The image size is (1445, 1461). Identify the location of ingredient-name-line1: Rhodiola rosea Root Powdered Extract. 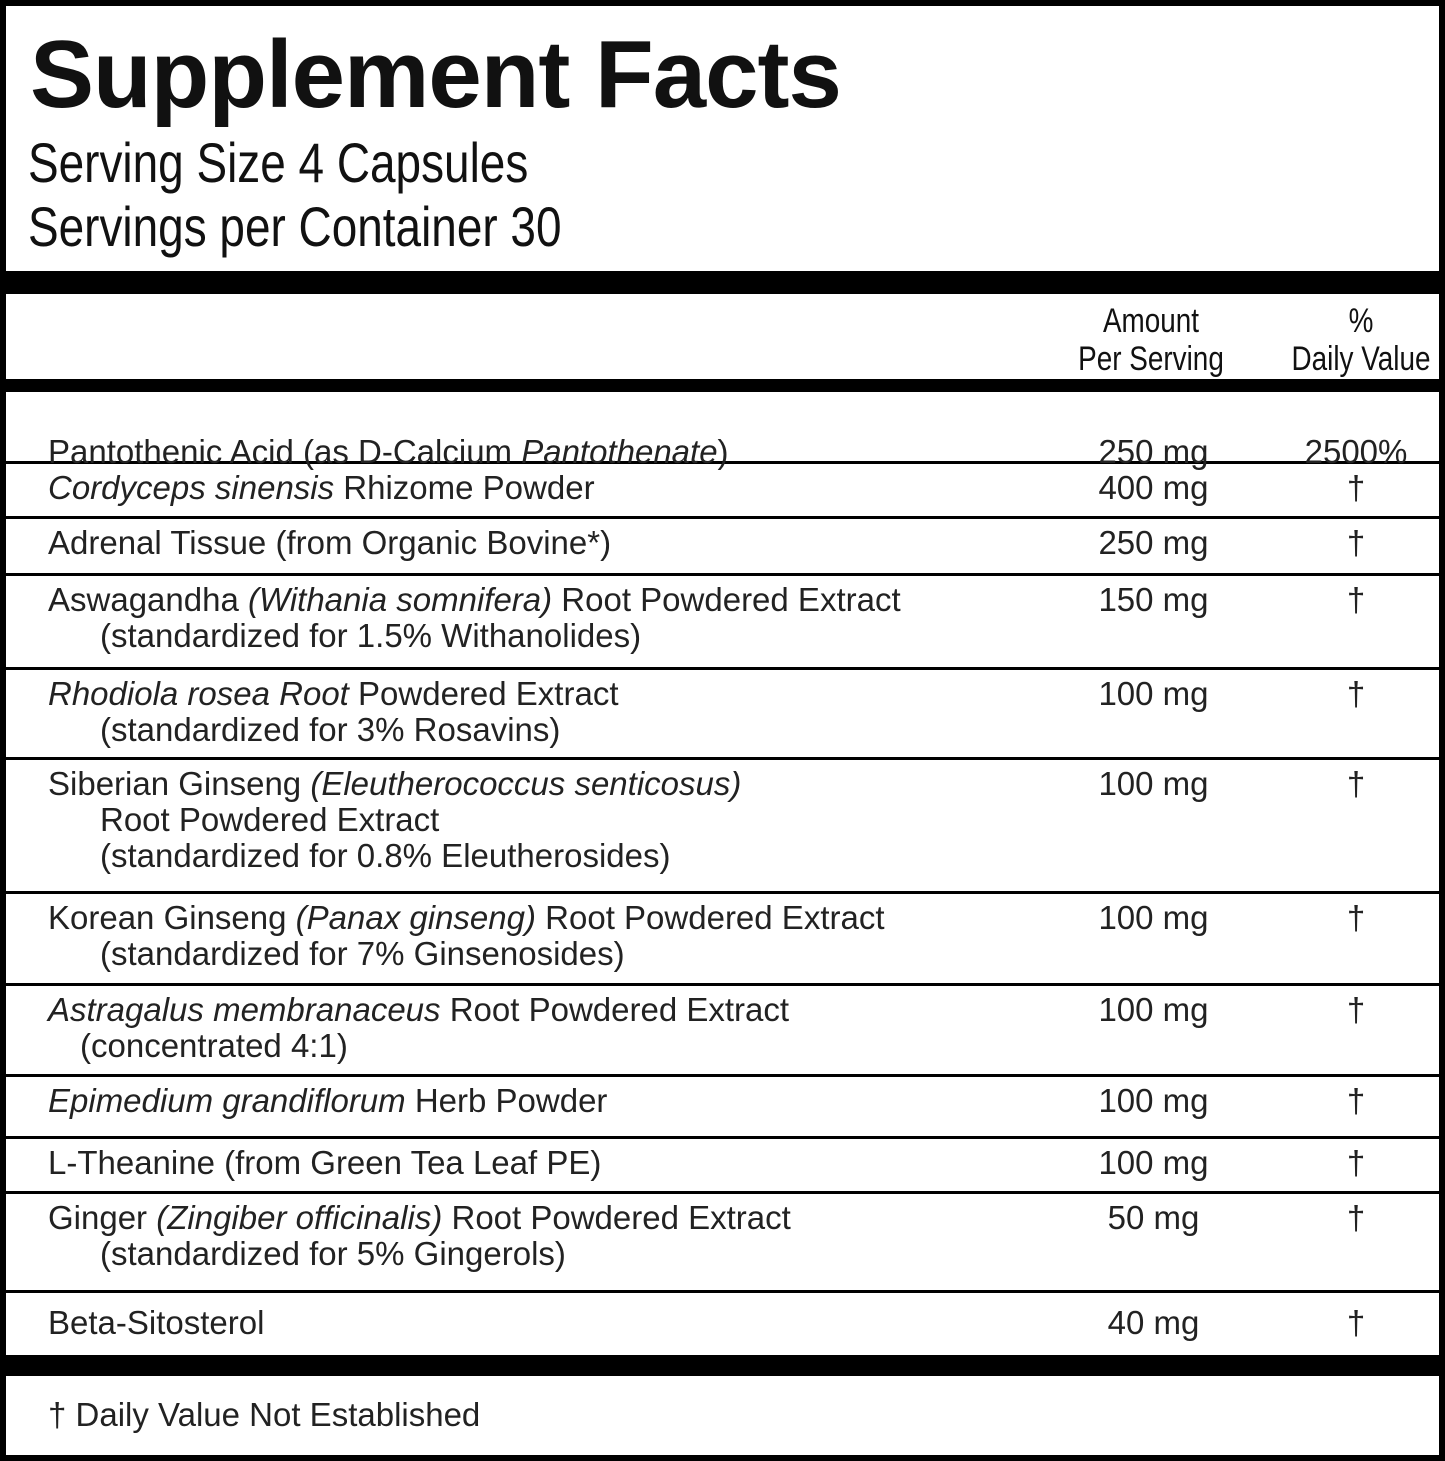
(333, 693).